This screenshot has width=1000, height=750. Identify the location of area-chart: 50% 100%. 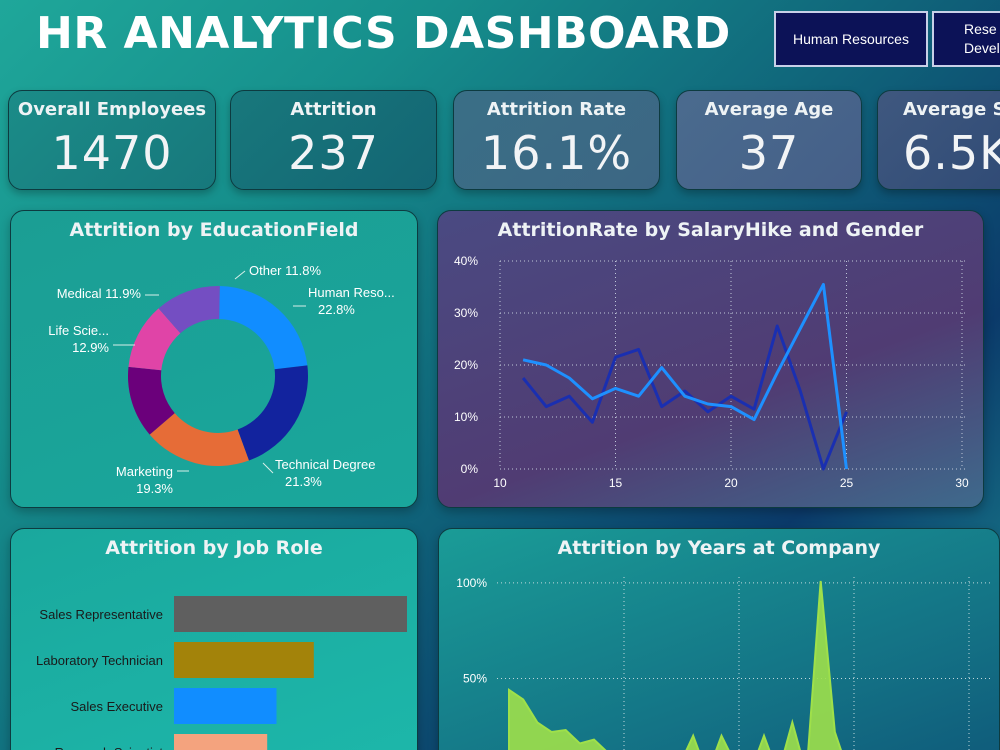
(723, 663).